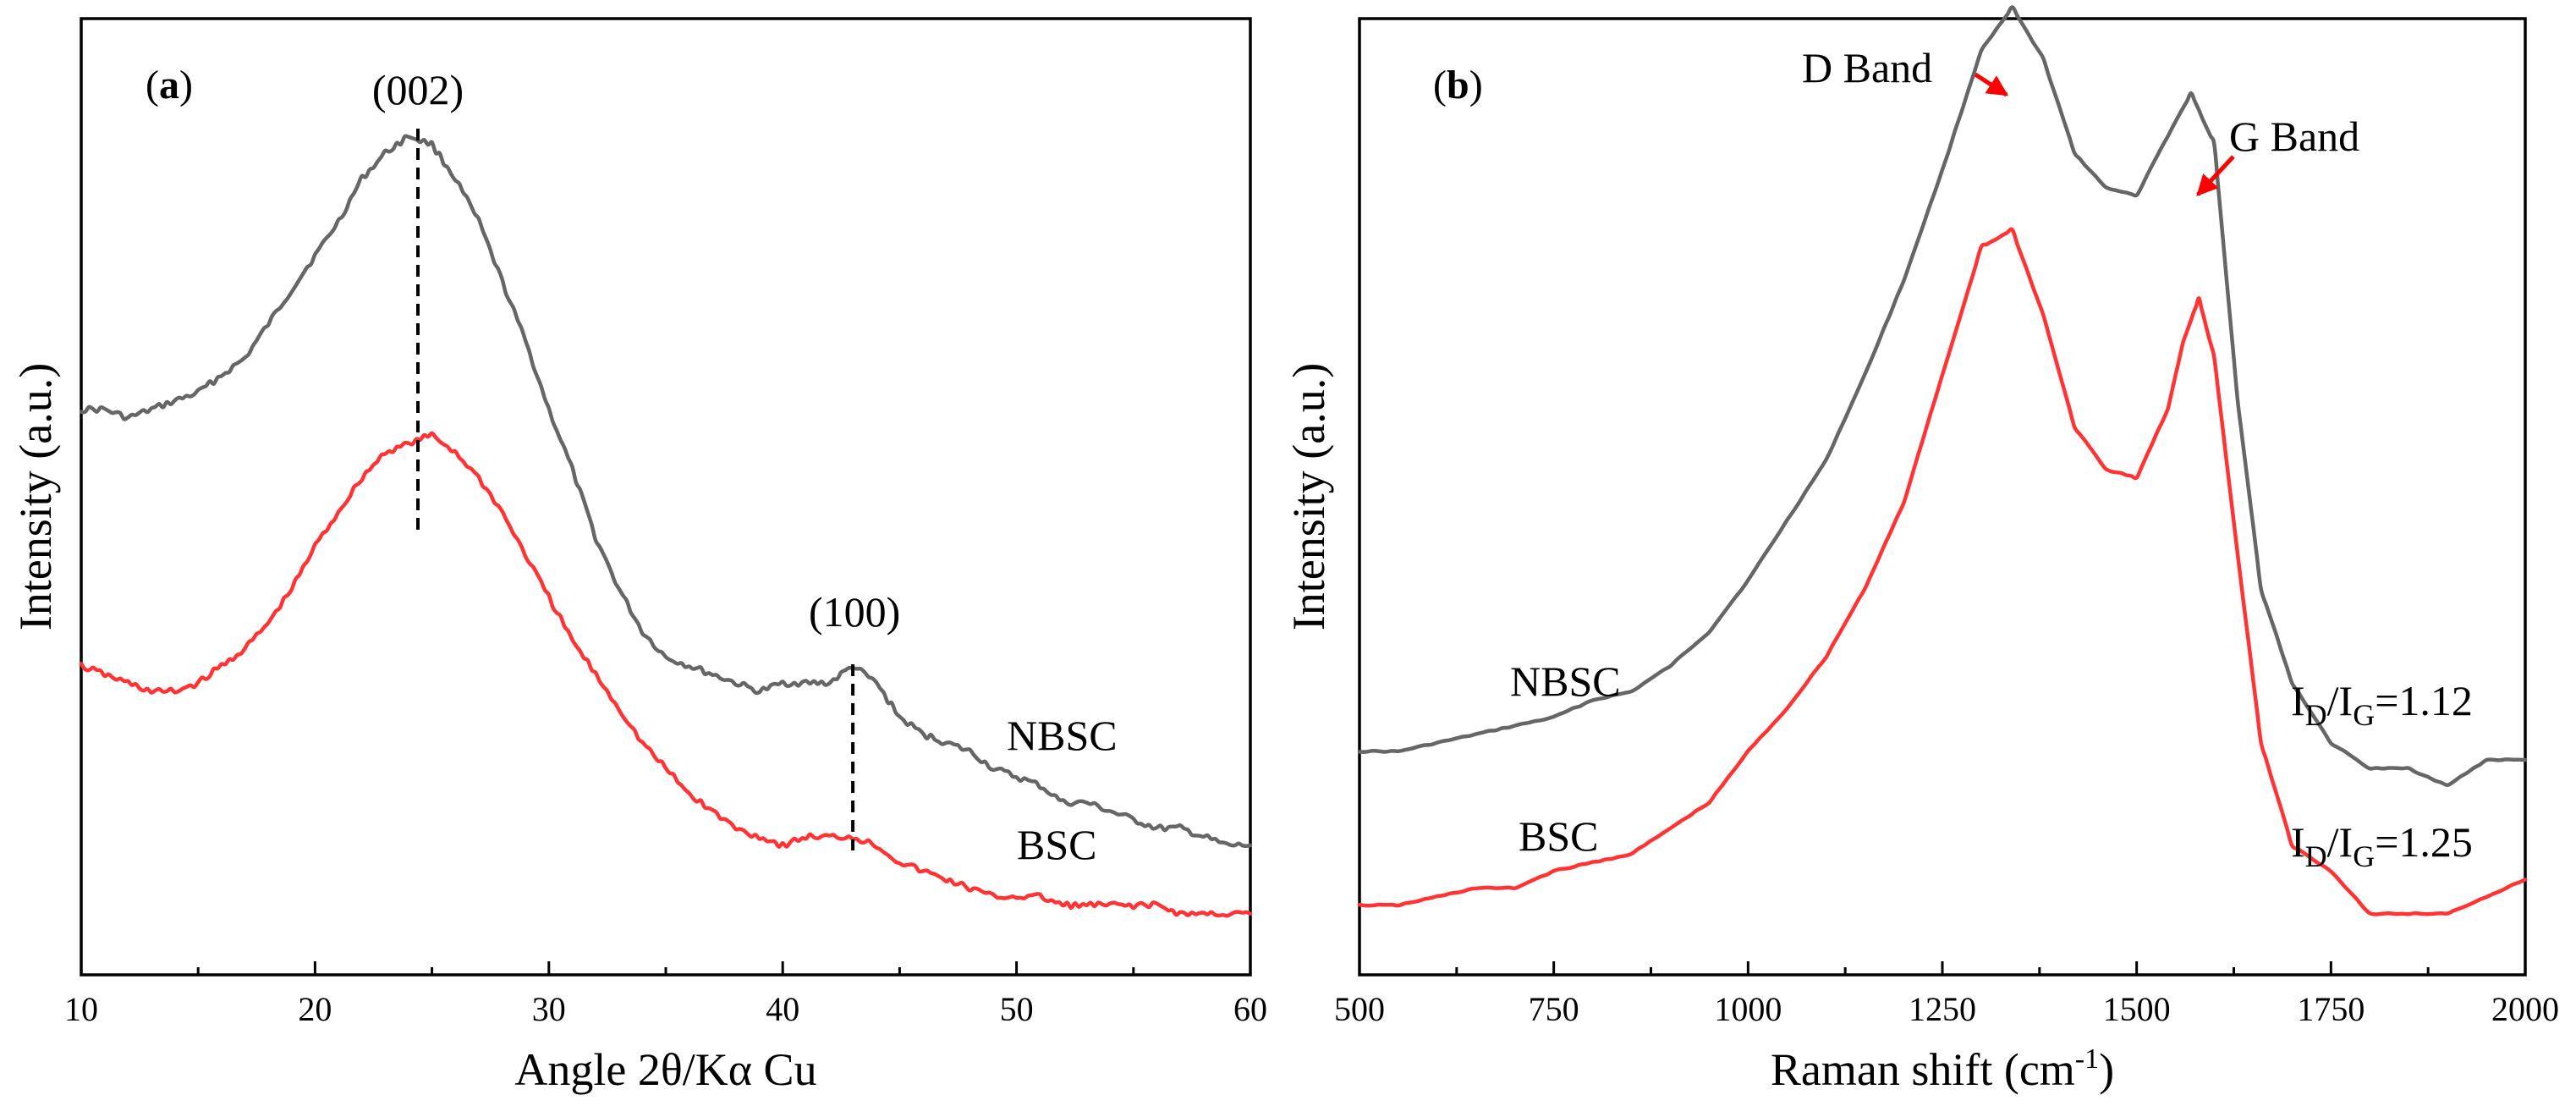 The image size is (2576, 1106). What do you see at coordinates (1748, 1009) in the screenshot?
I see `x-tick-label: 1000` at bounding box center [1748, 1009].